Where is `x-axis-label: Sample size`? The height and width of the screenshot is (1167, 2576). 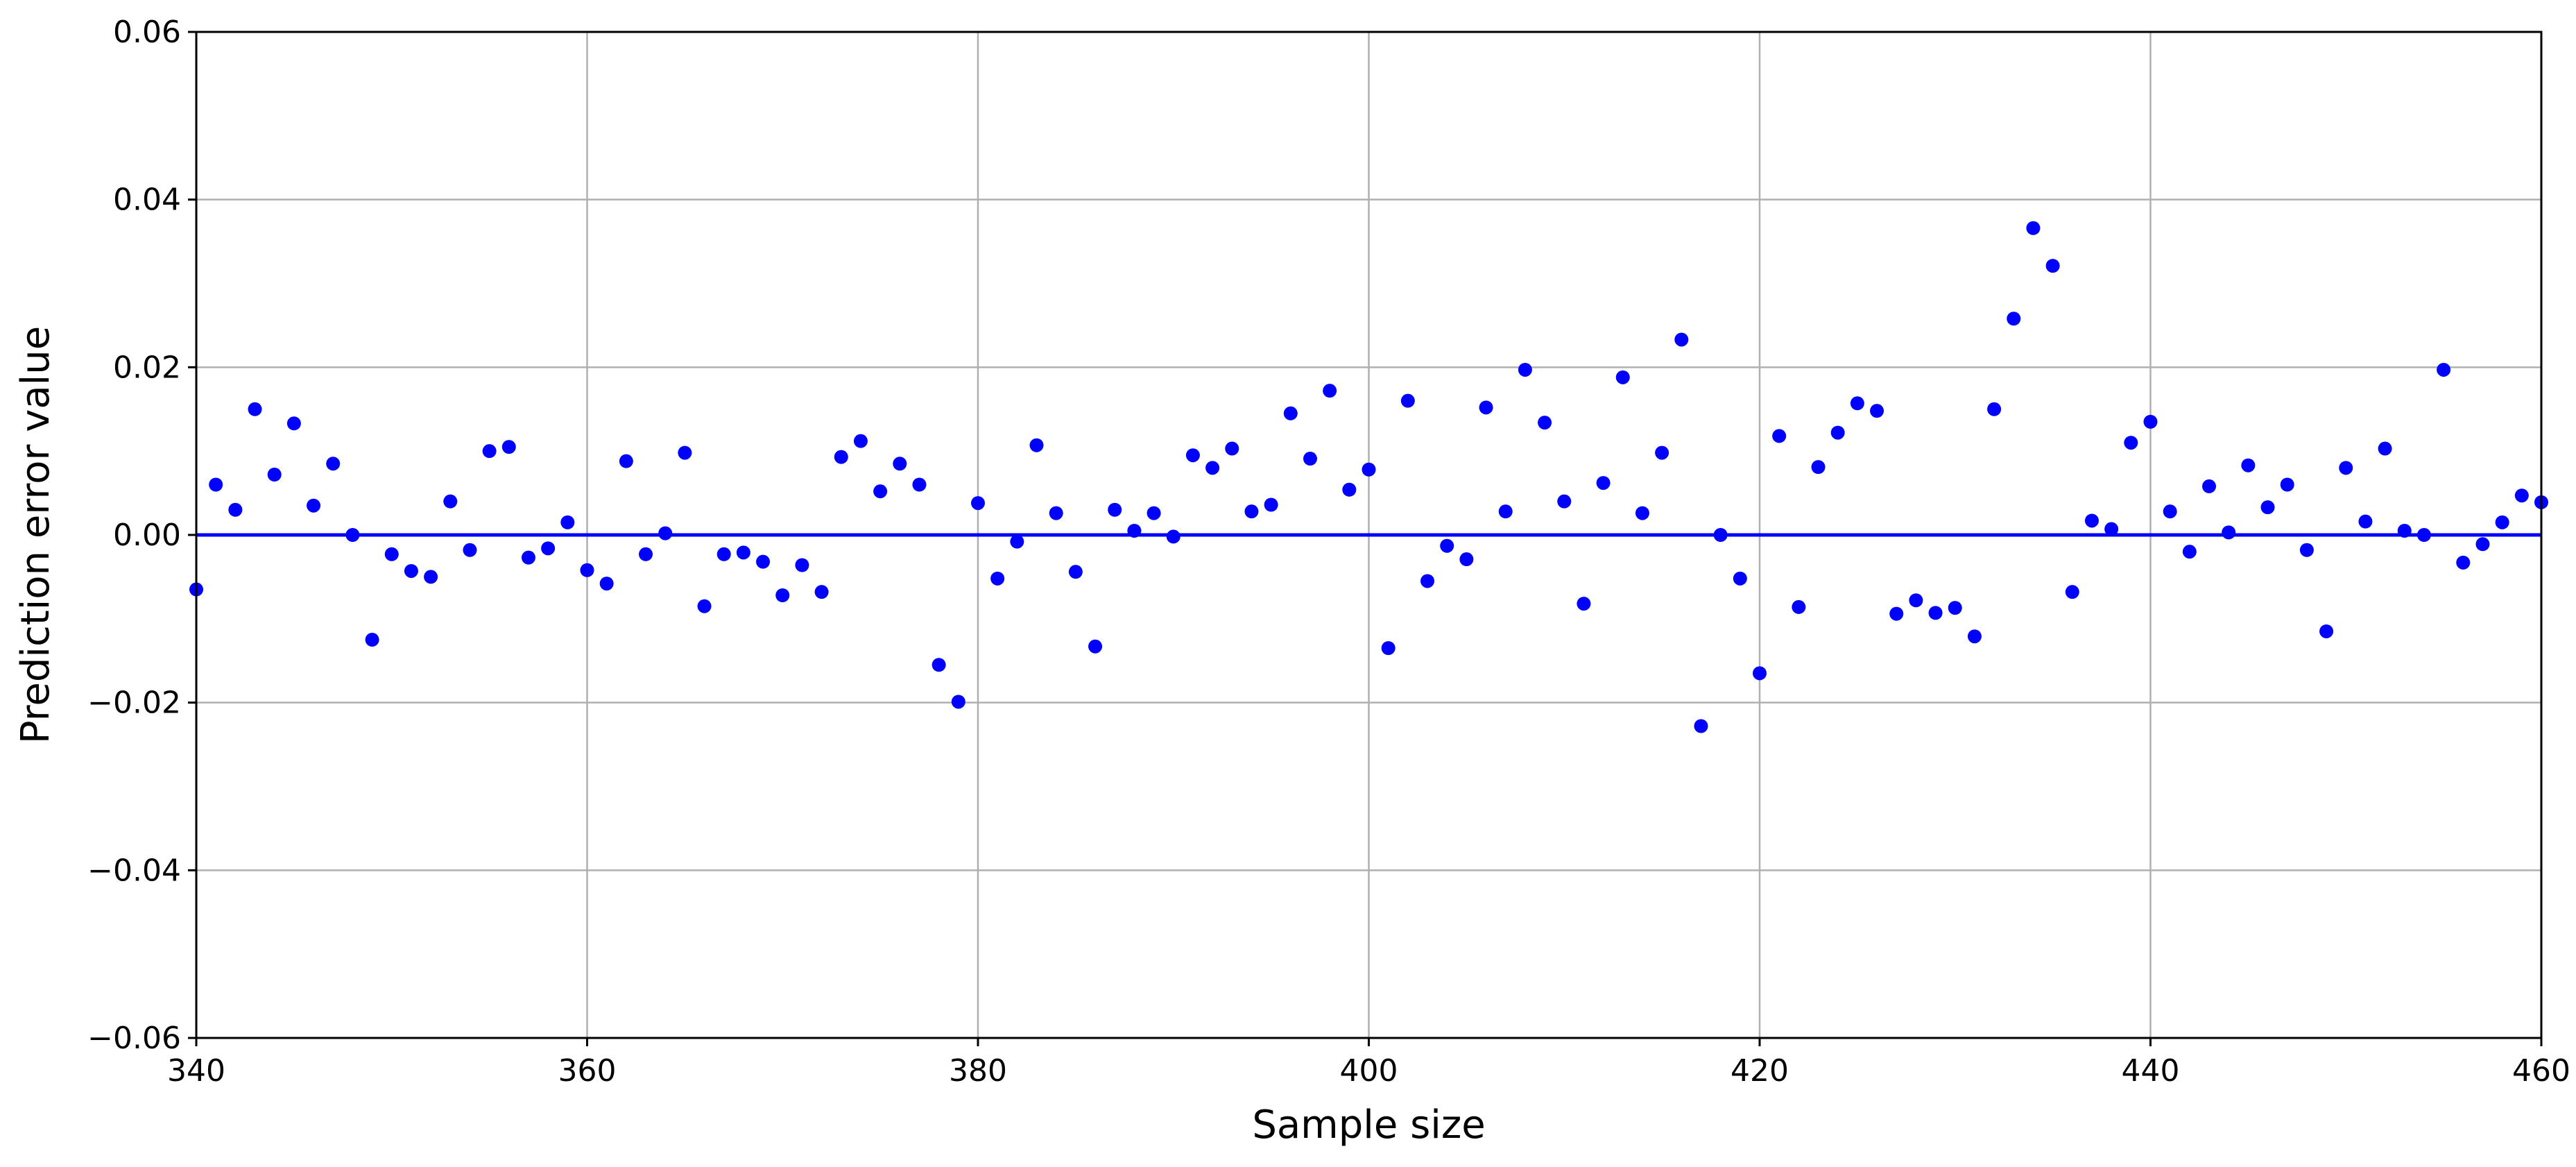
x-axis-label: Sample size is located at coordinates (1368, 1125).